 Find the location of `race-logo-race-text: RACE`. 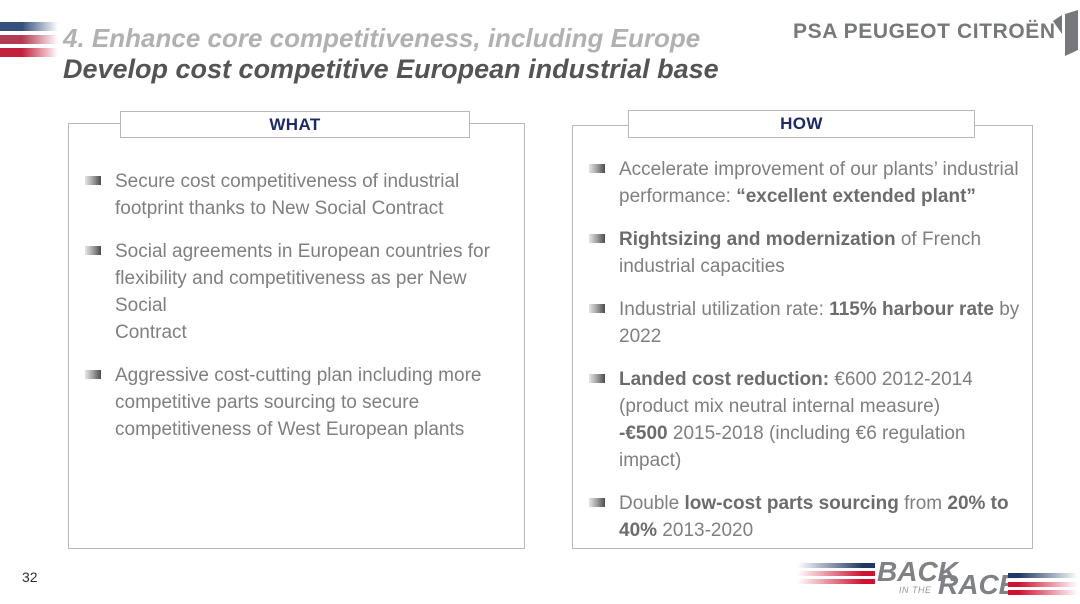

race-logo-race-text: RACE is located at coordinates (978, 584).